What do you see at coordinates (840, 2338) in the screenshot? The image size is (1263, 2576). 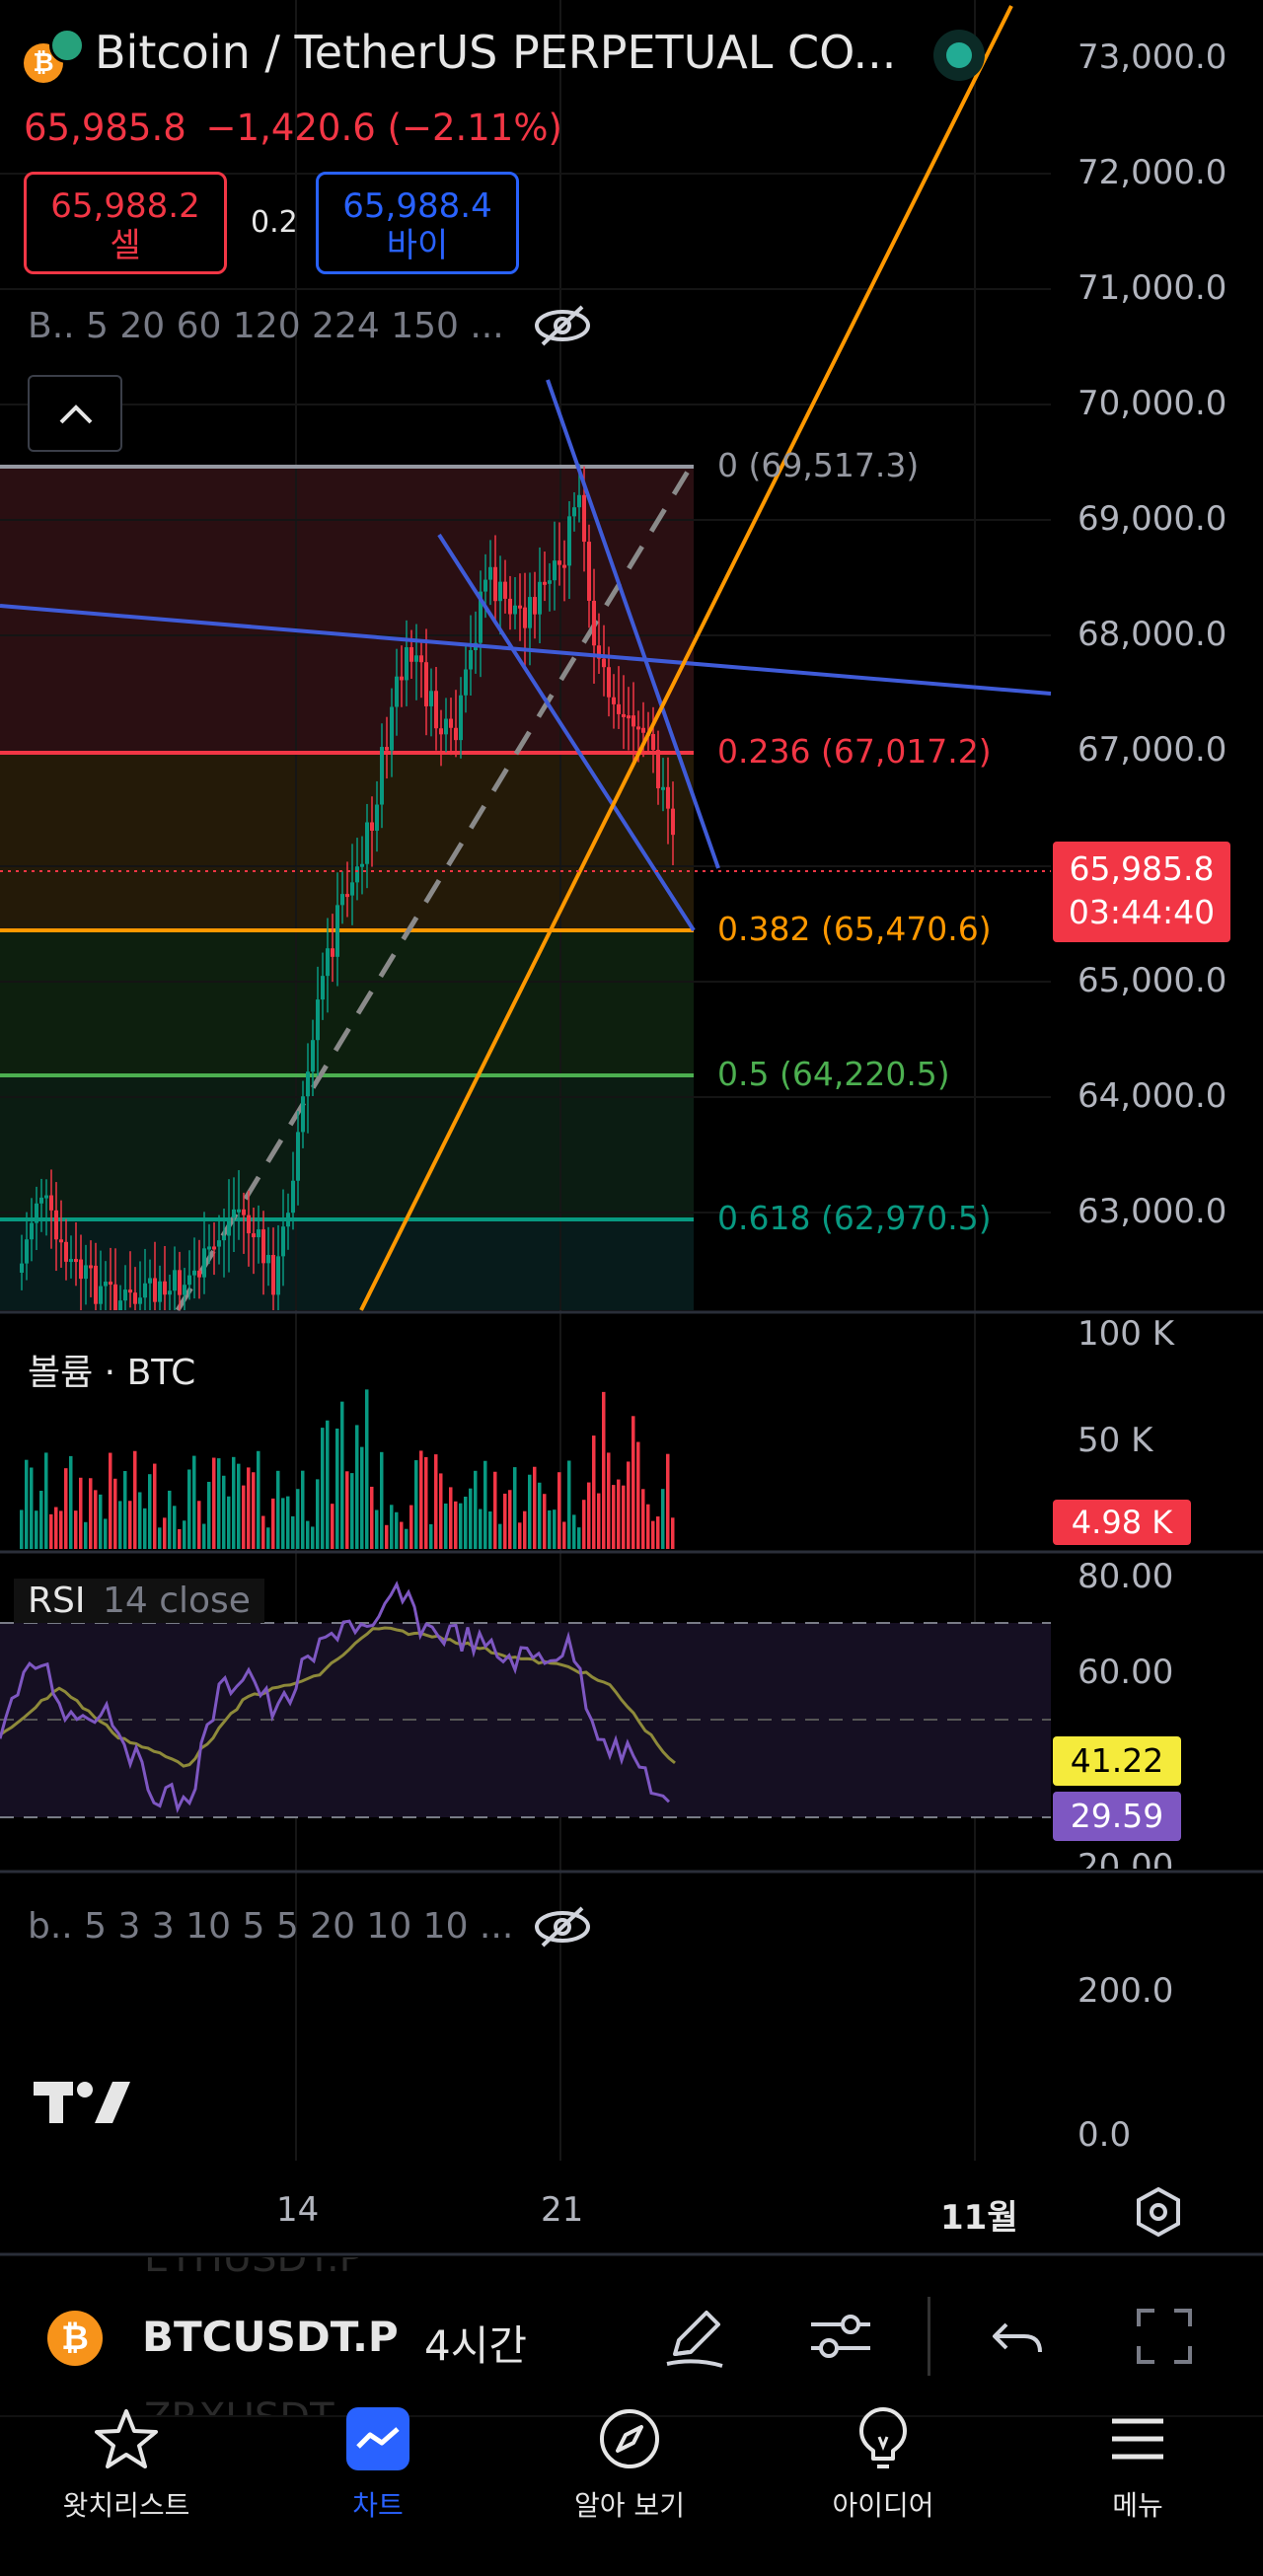 I see `indicators-button` at bounding box center [840, 2338].